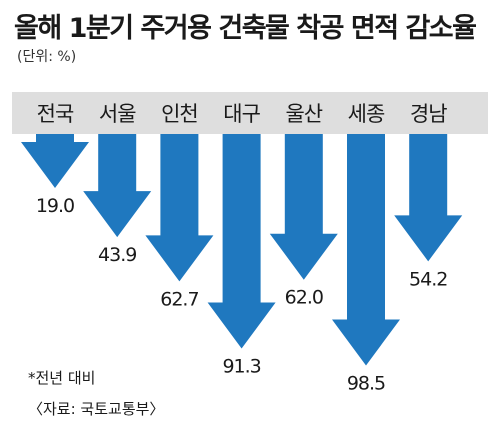 The height and width of the screenshot is (441, 500). I want to click on value-label: 91.3, so click(241, 367).